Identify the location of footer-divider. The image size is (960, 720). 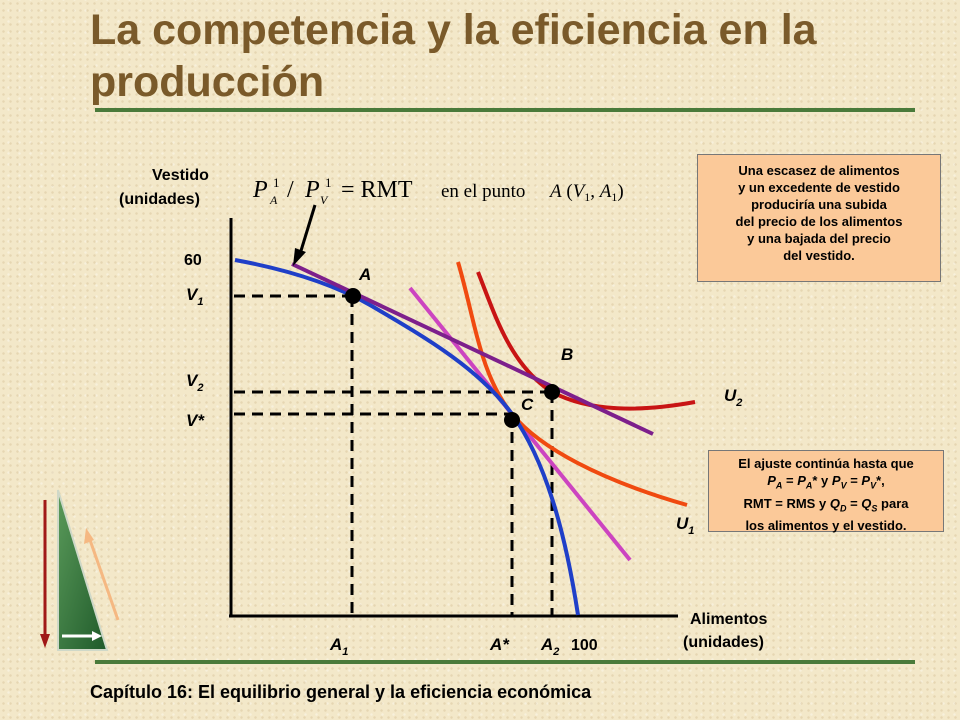
(505, 662).